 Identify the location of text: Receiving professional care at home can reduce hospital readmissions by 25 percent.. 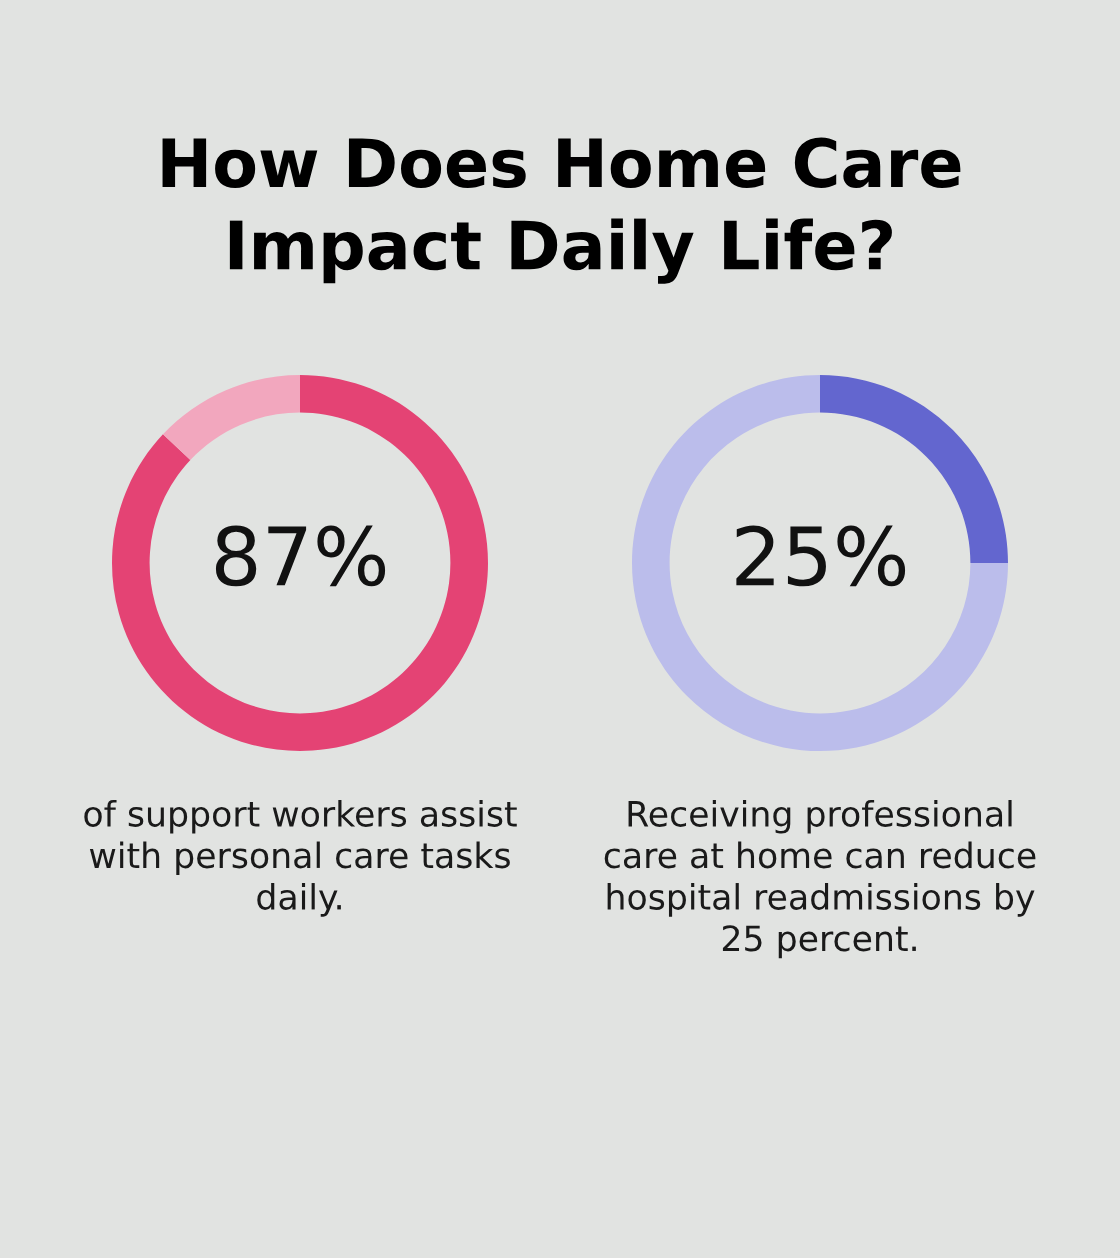
(820, 879).